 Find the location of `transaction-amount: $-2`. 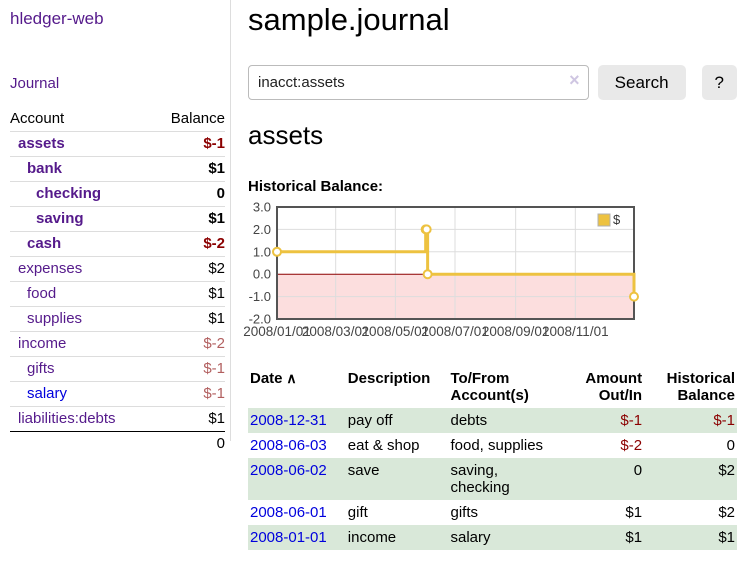

transaction-amount: $-2 is located at coordinates (631, 445).